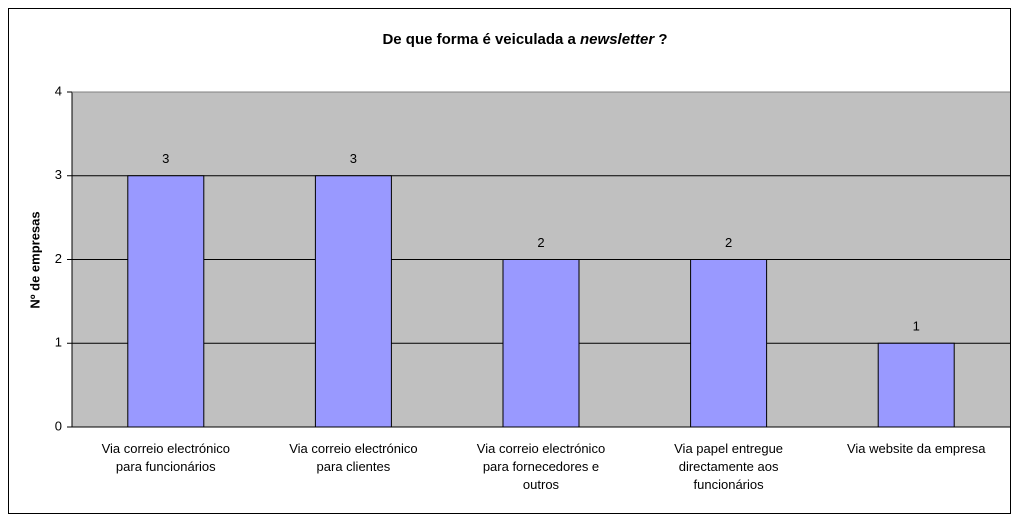  What do you see at coordinates (541, 484) in the screenshot?
I see `x-tick-label-line: outros` at bounding box center [541, 484].